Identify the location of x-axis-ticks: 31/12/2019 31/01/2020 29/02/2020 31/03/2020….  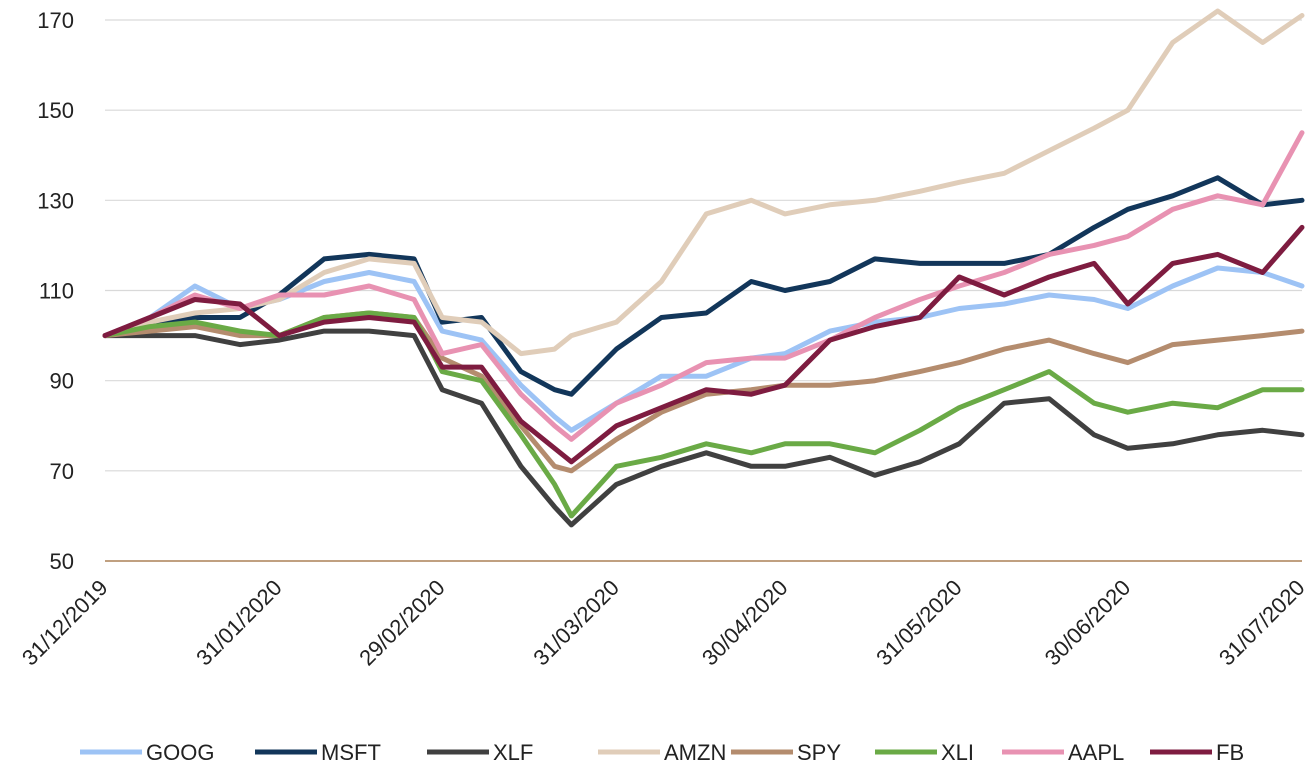
(663, 623).